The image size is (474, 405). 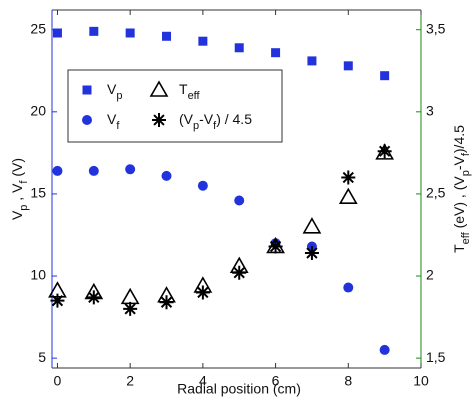 What do you see at coordinates (430, 111) in the screenshot?
I see `y2-tick-label: 3` at bounding box center [430, 111].